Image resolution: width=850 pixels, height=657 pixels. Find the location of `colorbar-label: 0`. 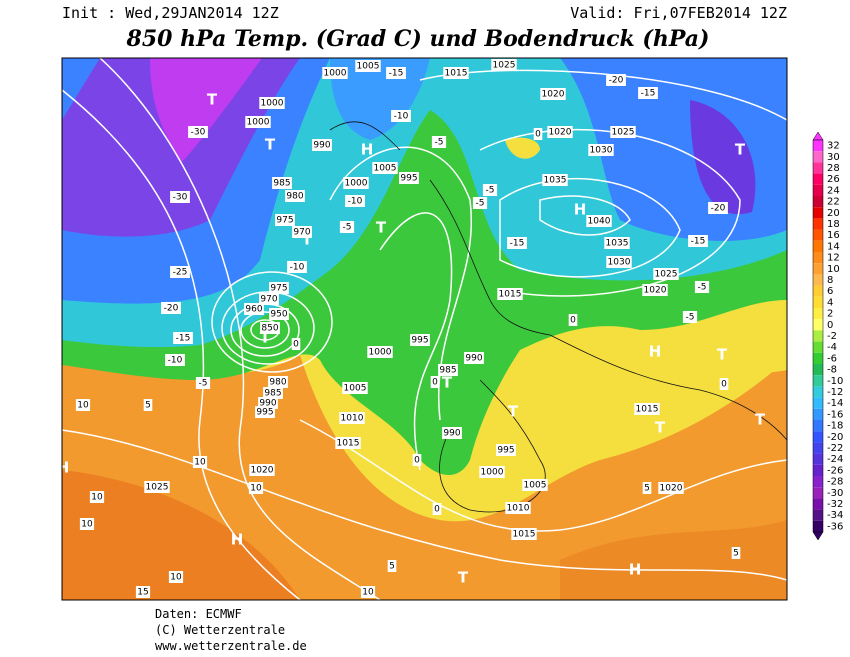

colorbar-label: 0 is located at coordinates (830, 325).